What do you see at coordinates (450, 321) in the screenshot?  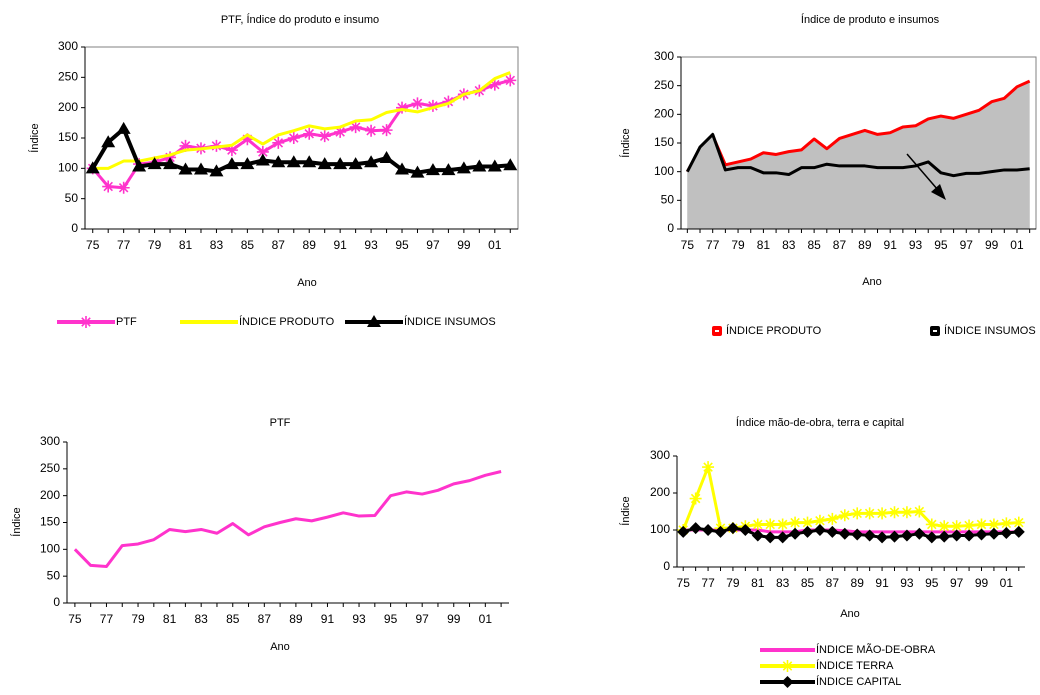 I see `legend-label: ÍNDICE INSUMOS` at bounding box center [450, 321].